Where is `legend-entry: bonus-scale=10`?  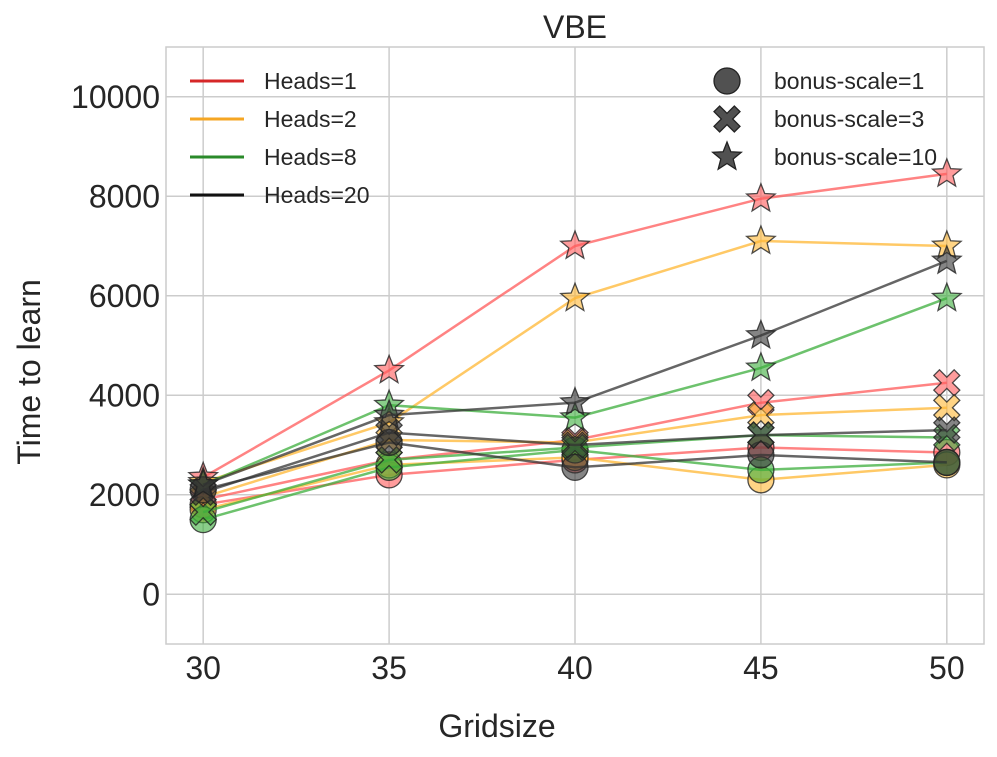
legend-entry: bonus-scale=10 is located at coordinates (824, 155).